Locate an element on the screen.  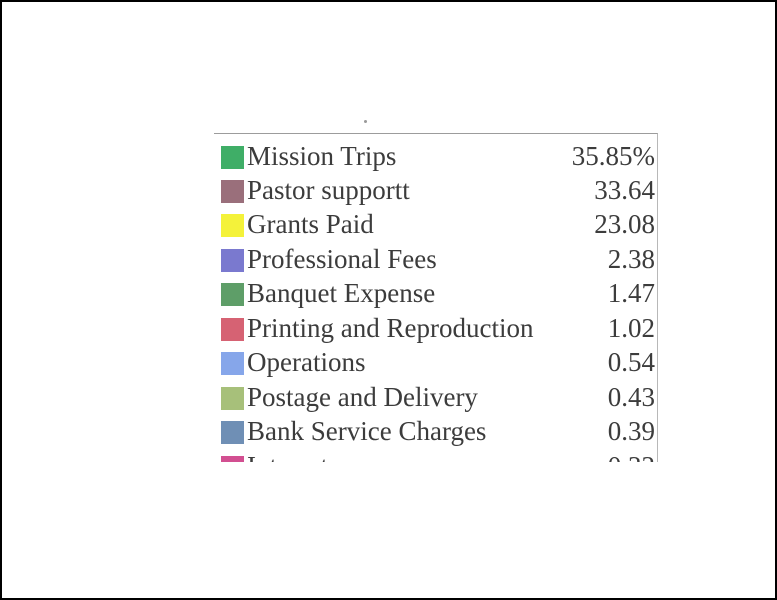
legend-row: Professional Fees 2.38 is located at coordinates (435, 258).